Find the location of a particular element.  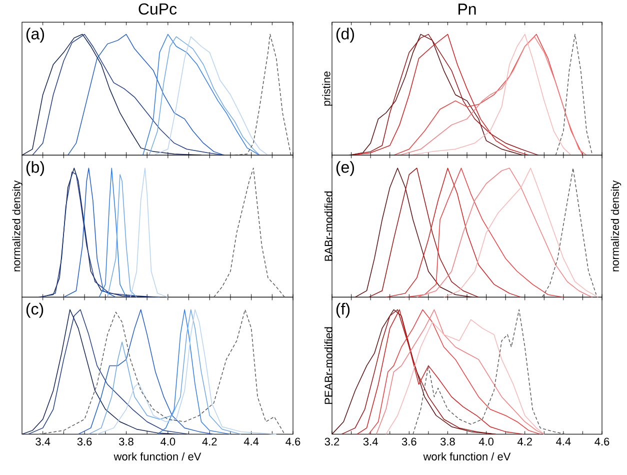

y2-axis-title: normalized density is located at coordinates (616, 226).